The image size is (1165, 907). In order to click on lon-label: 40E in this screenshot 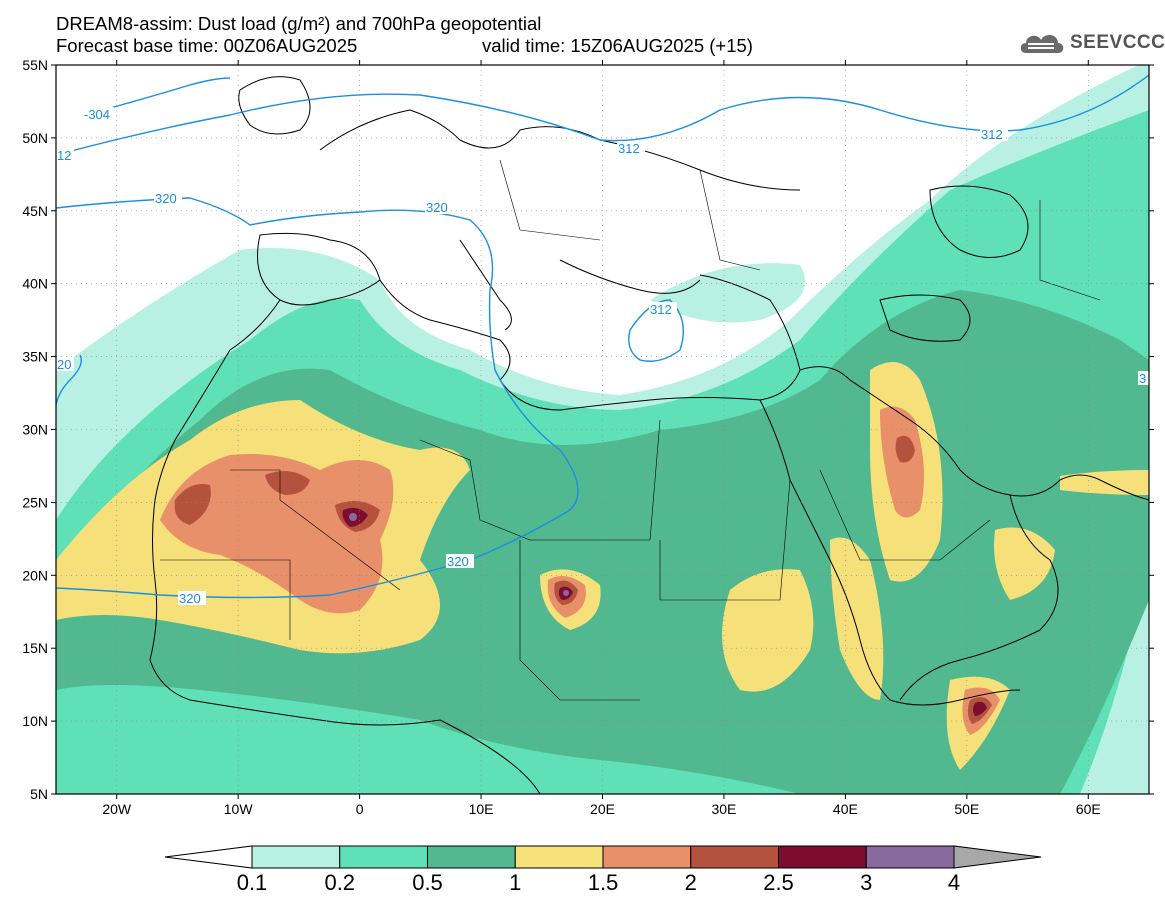, I will do `click(845, 809)`.